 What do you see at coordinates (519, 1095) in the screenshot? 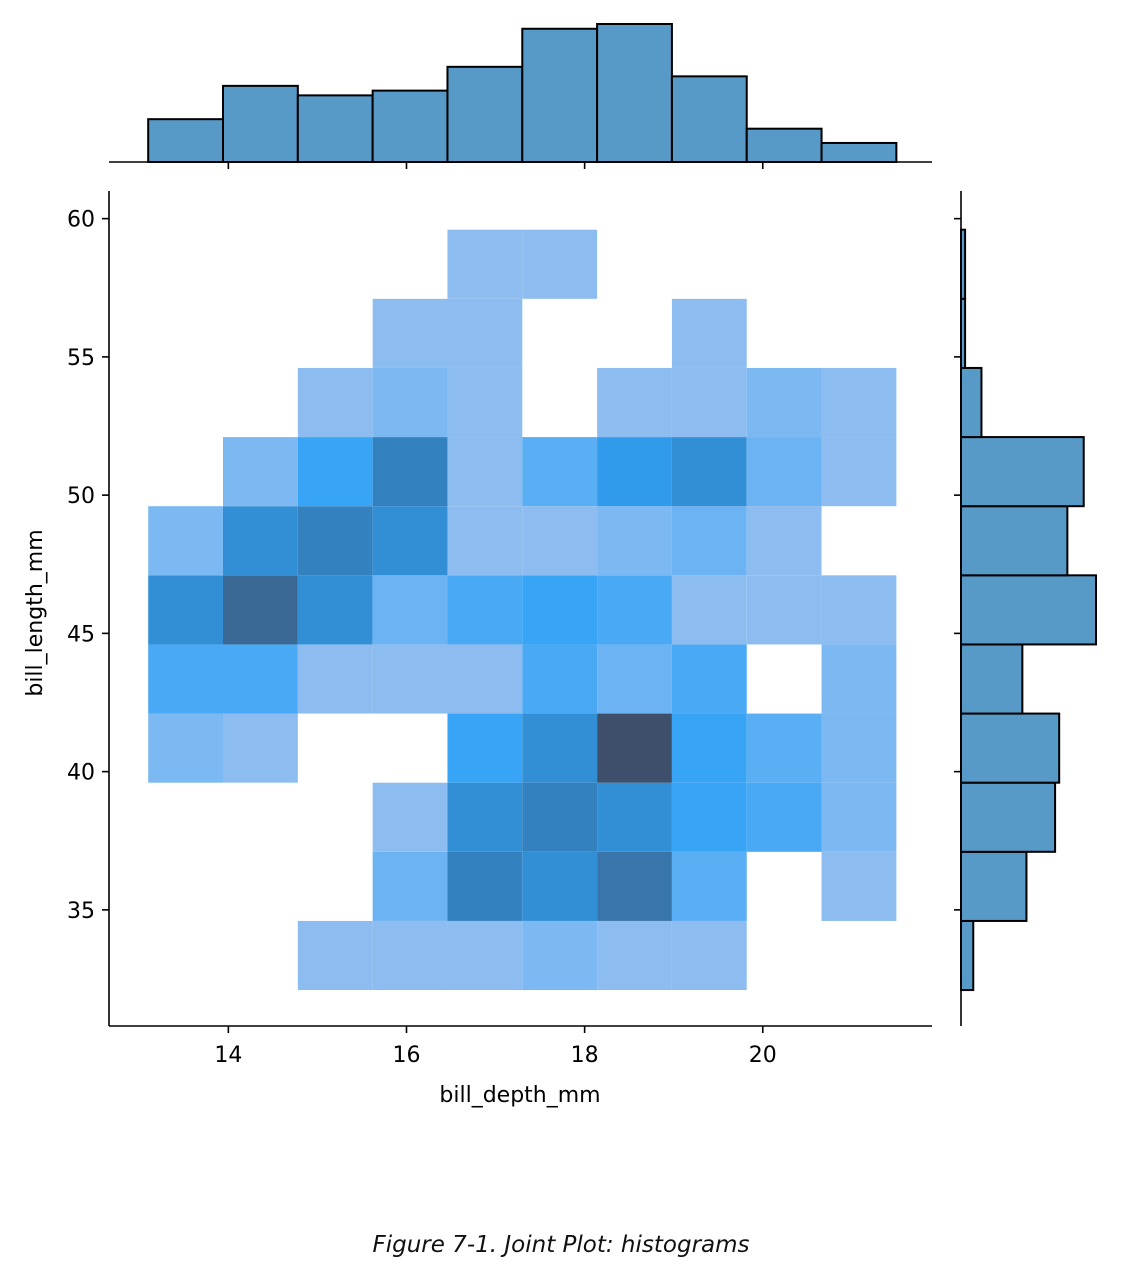
I see `x-axis-label: bill_depth_mm` at bounding box center [519, 1095].